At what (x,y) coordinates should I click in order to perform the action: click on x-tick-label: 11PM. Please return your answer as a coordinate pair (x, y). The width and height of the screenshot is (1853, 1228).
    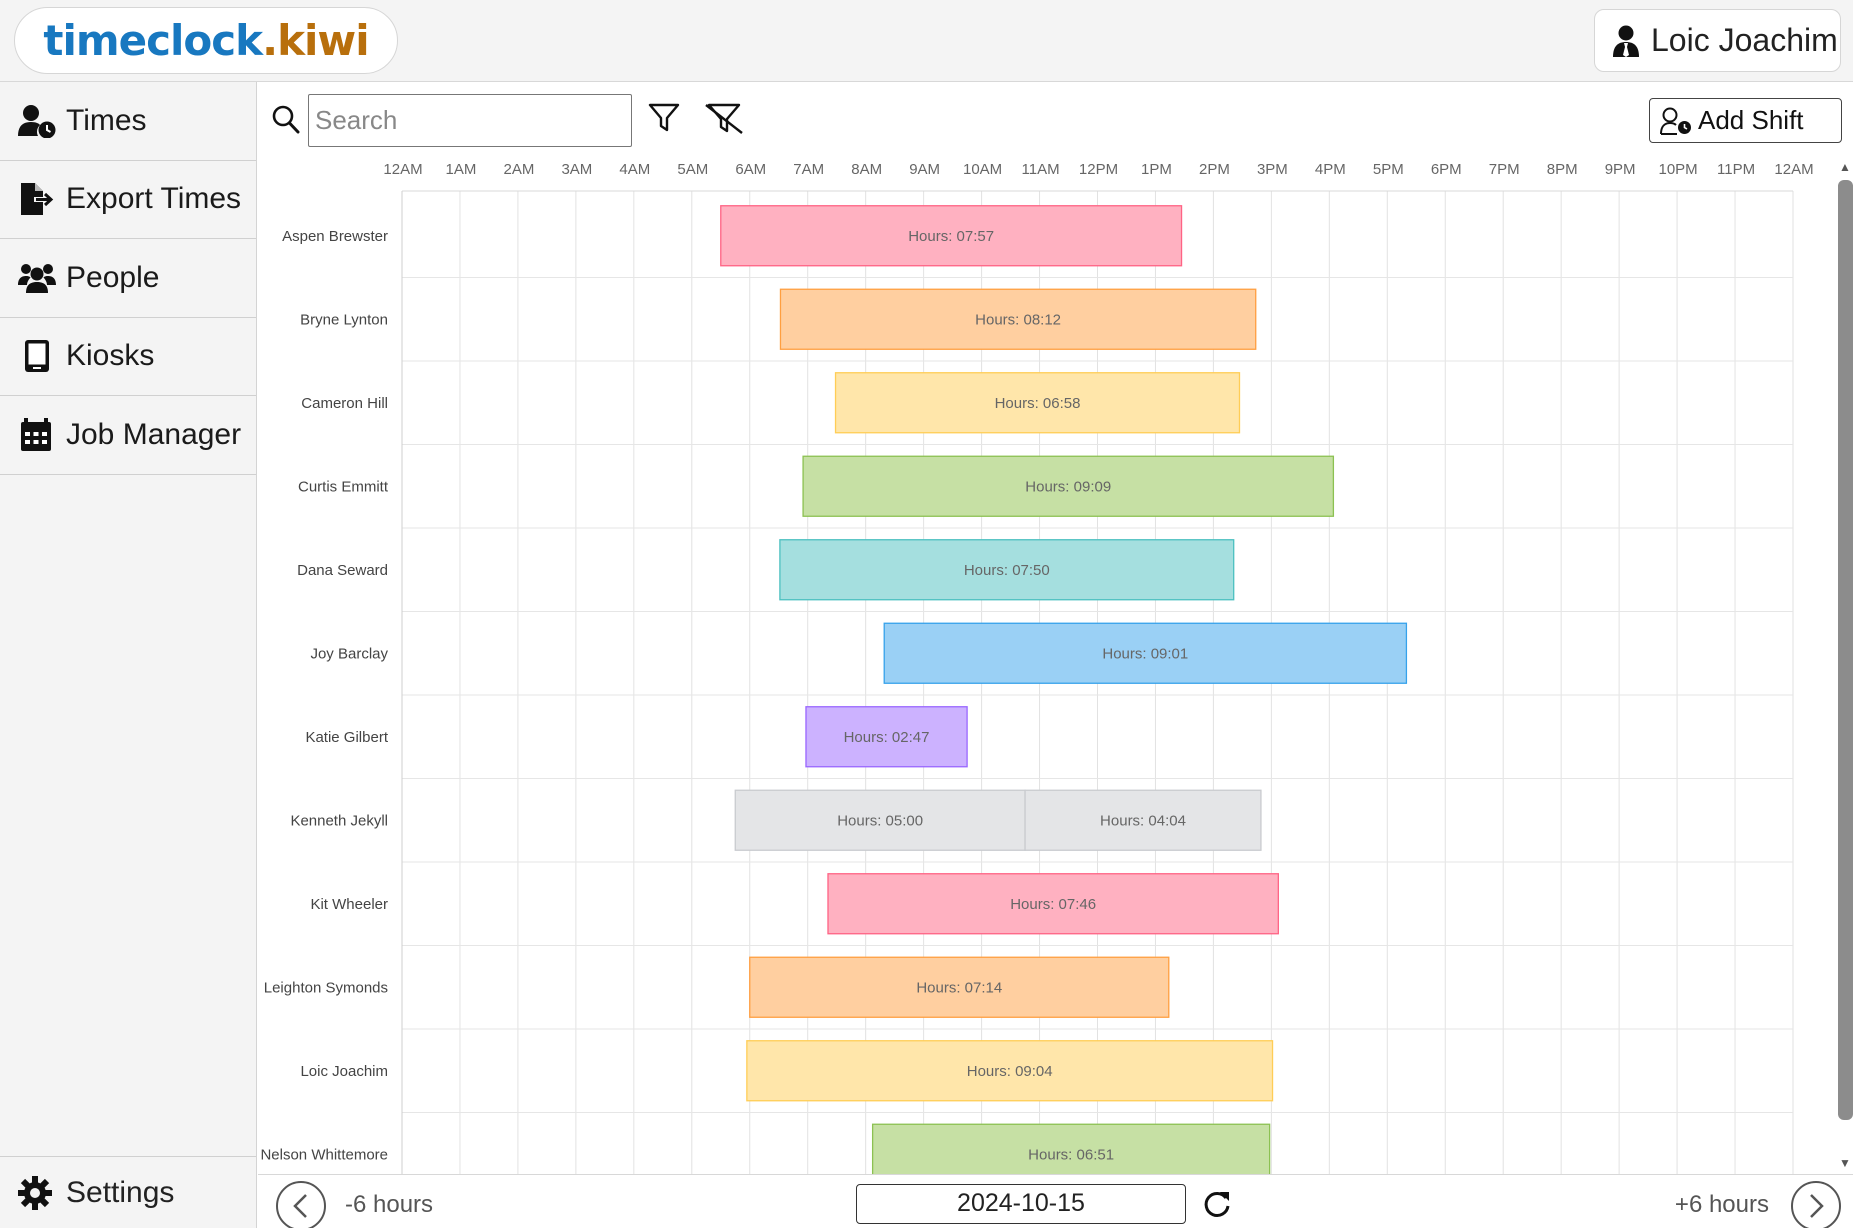
    Looking at the image, I should click on (1736, 169).